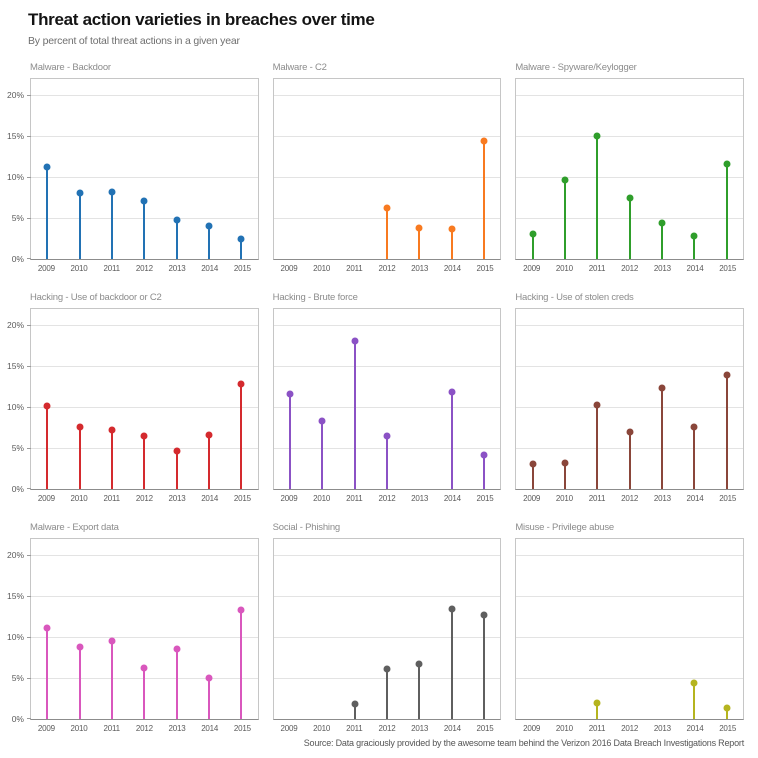 The image size is (758, 758). Describe the element at coordinates (15, 177) in the screenshot. I see `y-axis-label: 10%` at that location.